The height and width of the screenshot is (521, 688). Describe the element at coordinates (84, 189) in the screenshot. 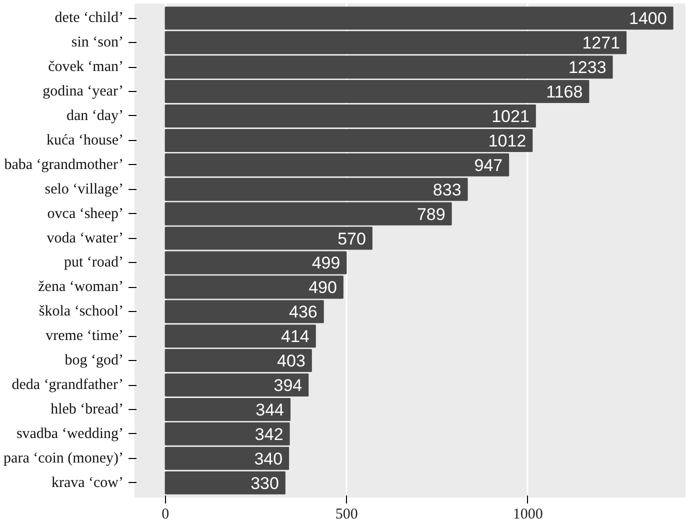

I see `y-tick-label: selo ‘village’` at that location.